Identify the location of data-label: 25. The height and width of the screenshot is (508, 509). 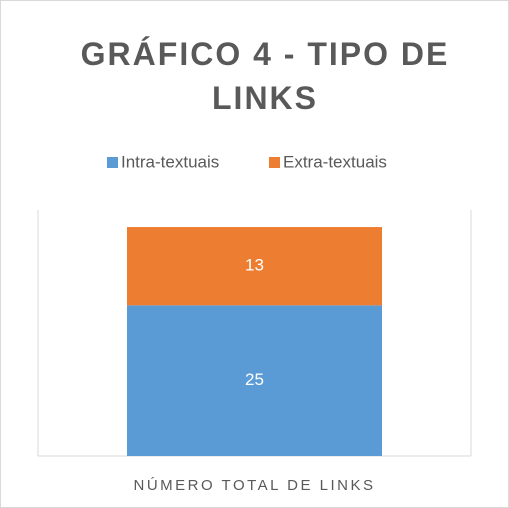
(254, 379).